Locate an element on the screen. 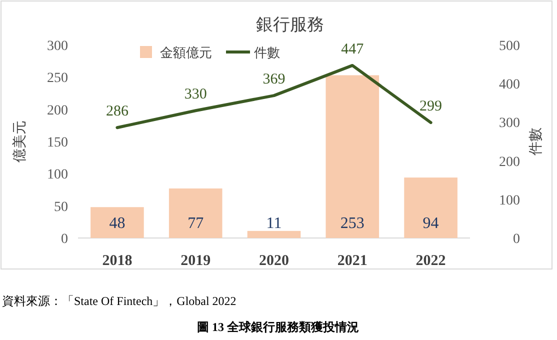  data-label: 299 is located at coordinates (431, 106).